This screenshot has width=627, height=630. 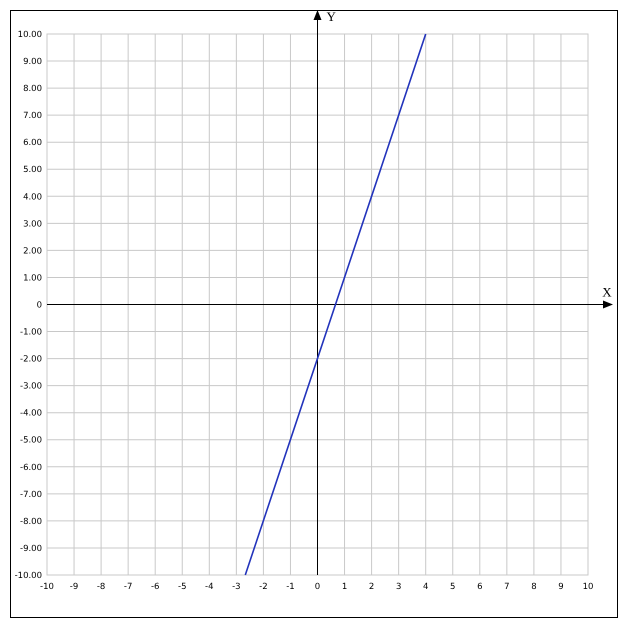 I want to click on y-tick-label: 6.00, so click(x=32, y=143).